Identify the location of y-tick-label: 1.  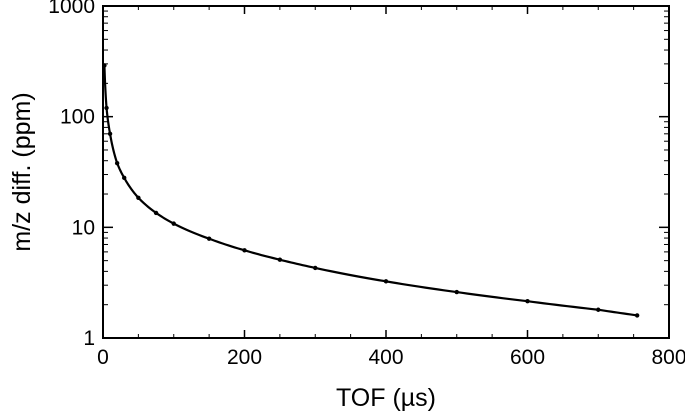
(89, 338).